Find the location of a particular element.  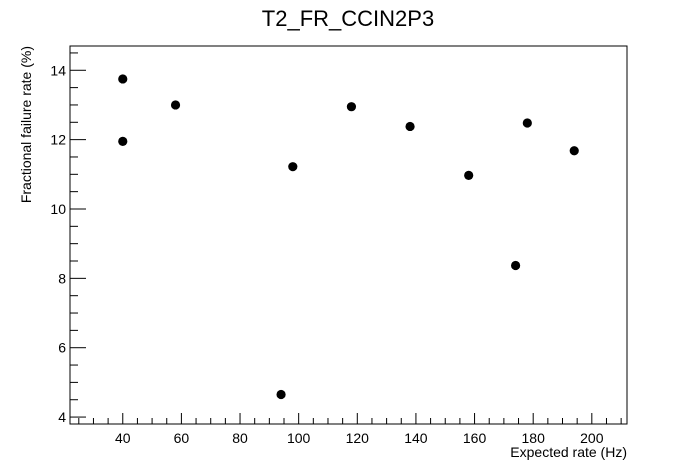

y-tick-label: 4 is located at coordinates (62, 417).